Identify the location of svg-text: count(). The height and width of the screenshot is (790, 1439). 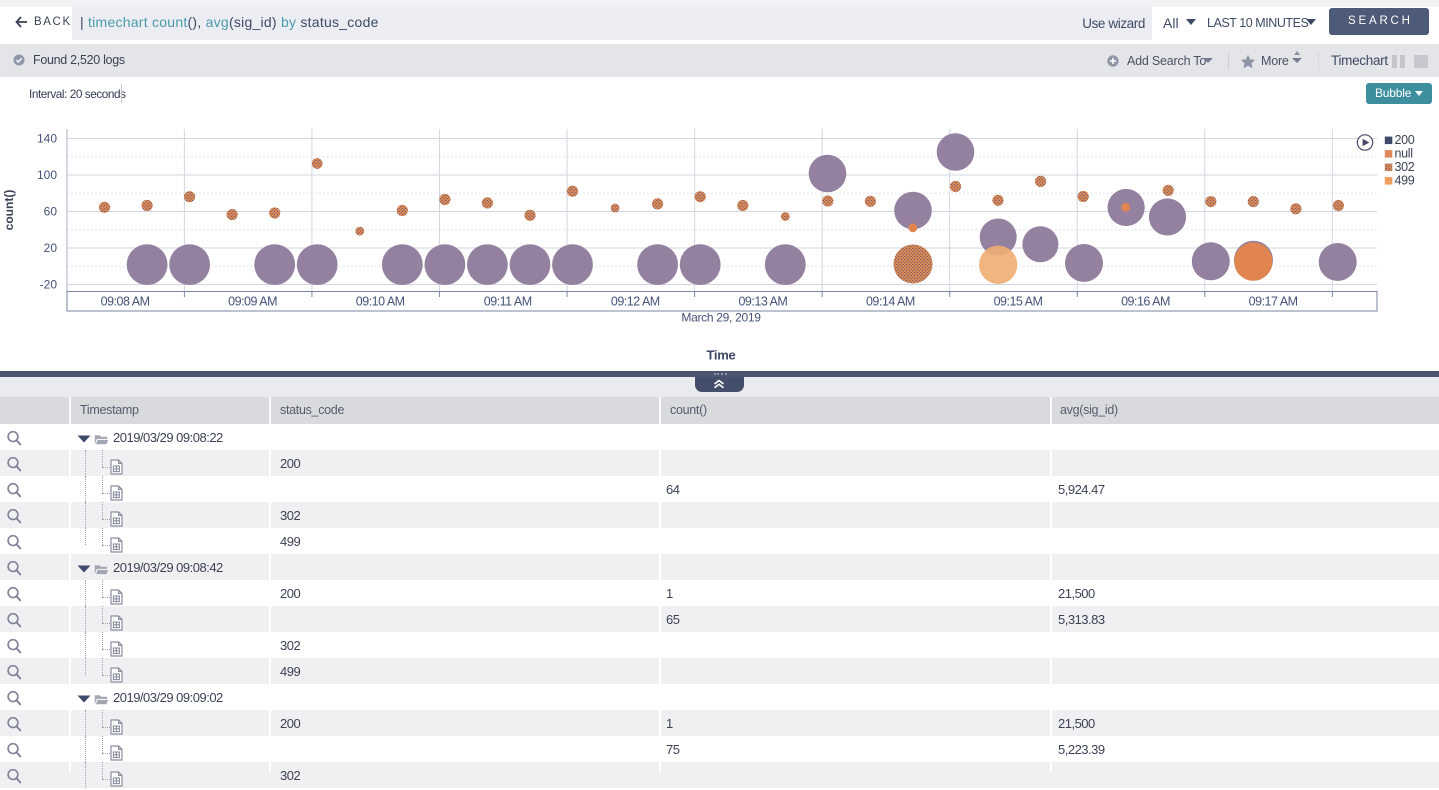
(9, 210).